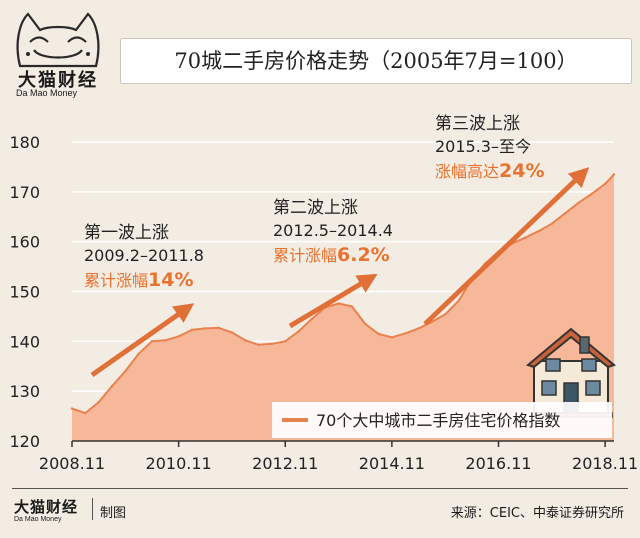 This screenshot has width=640, height=538. Describe the element at coordinates (24, 441) in the screenshot. I see `y-tick-label: 120` at that location.